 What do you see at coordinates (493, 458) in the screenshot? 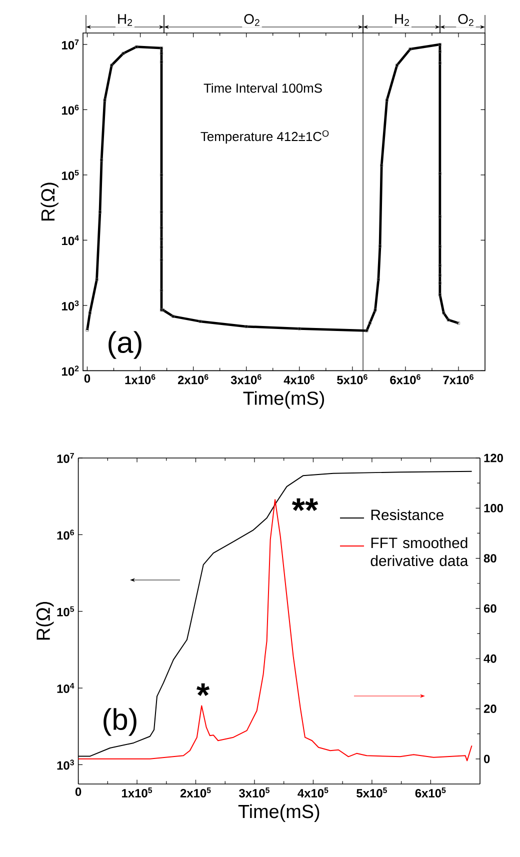
I see `y2-tick-label: 120` at bounding box center [493, 458].